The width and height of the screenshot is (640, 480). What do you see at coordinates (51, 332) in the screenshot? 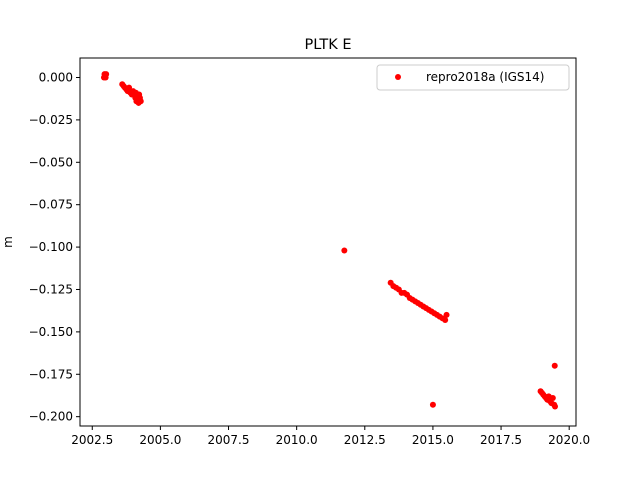
I see `y-tick-label: −0.150` at bounding box center [51, 332].